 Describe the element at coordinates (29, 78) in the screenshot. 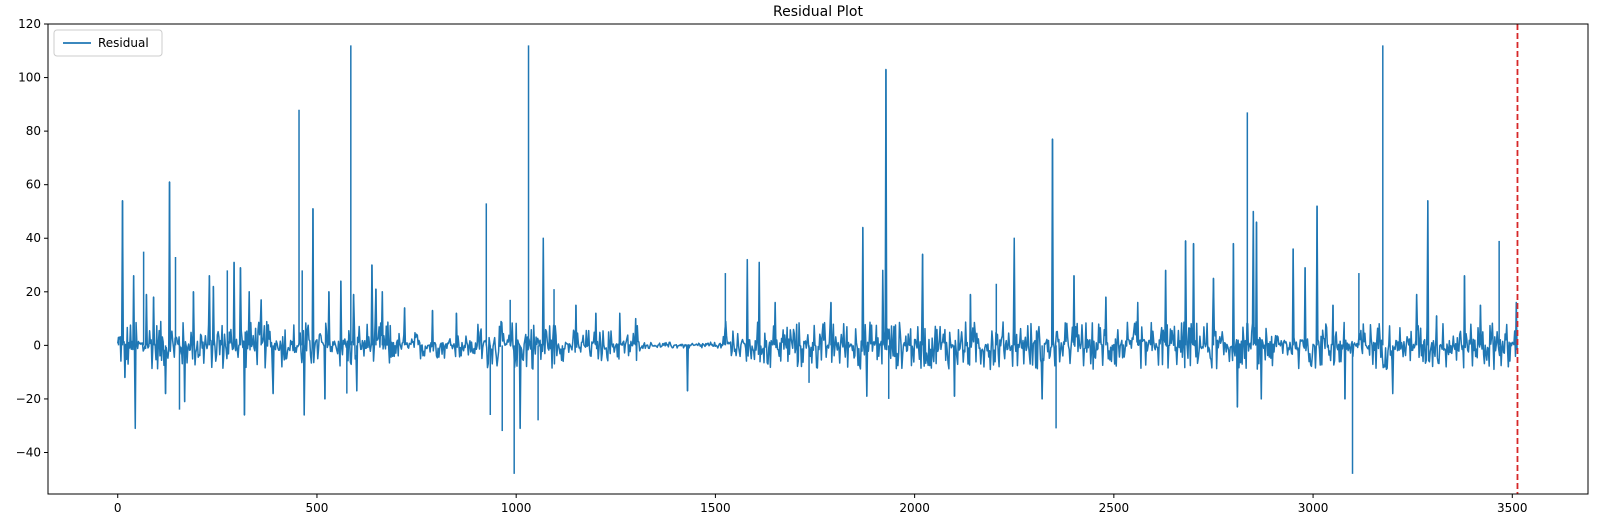

I see `y-tick-label: 100` at that location.